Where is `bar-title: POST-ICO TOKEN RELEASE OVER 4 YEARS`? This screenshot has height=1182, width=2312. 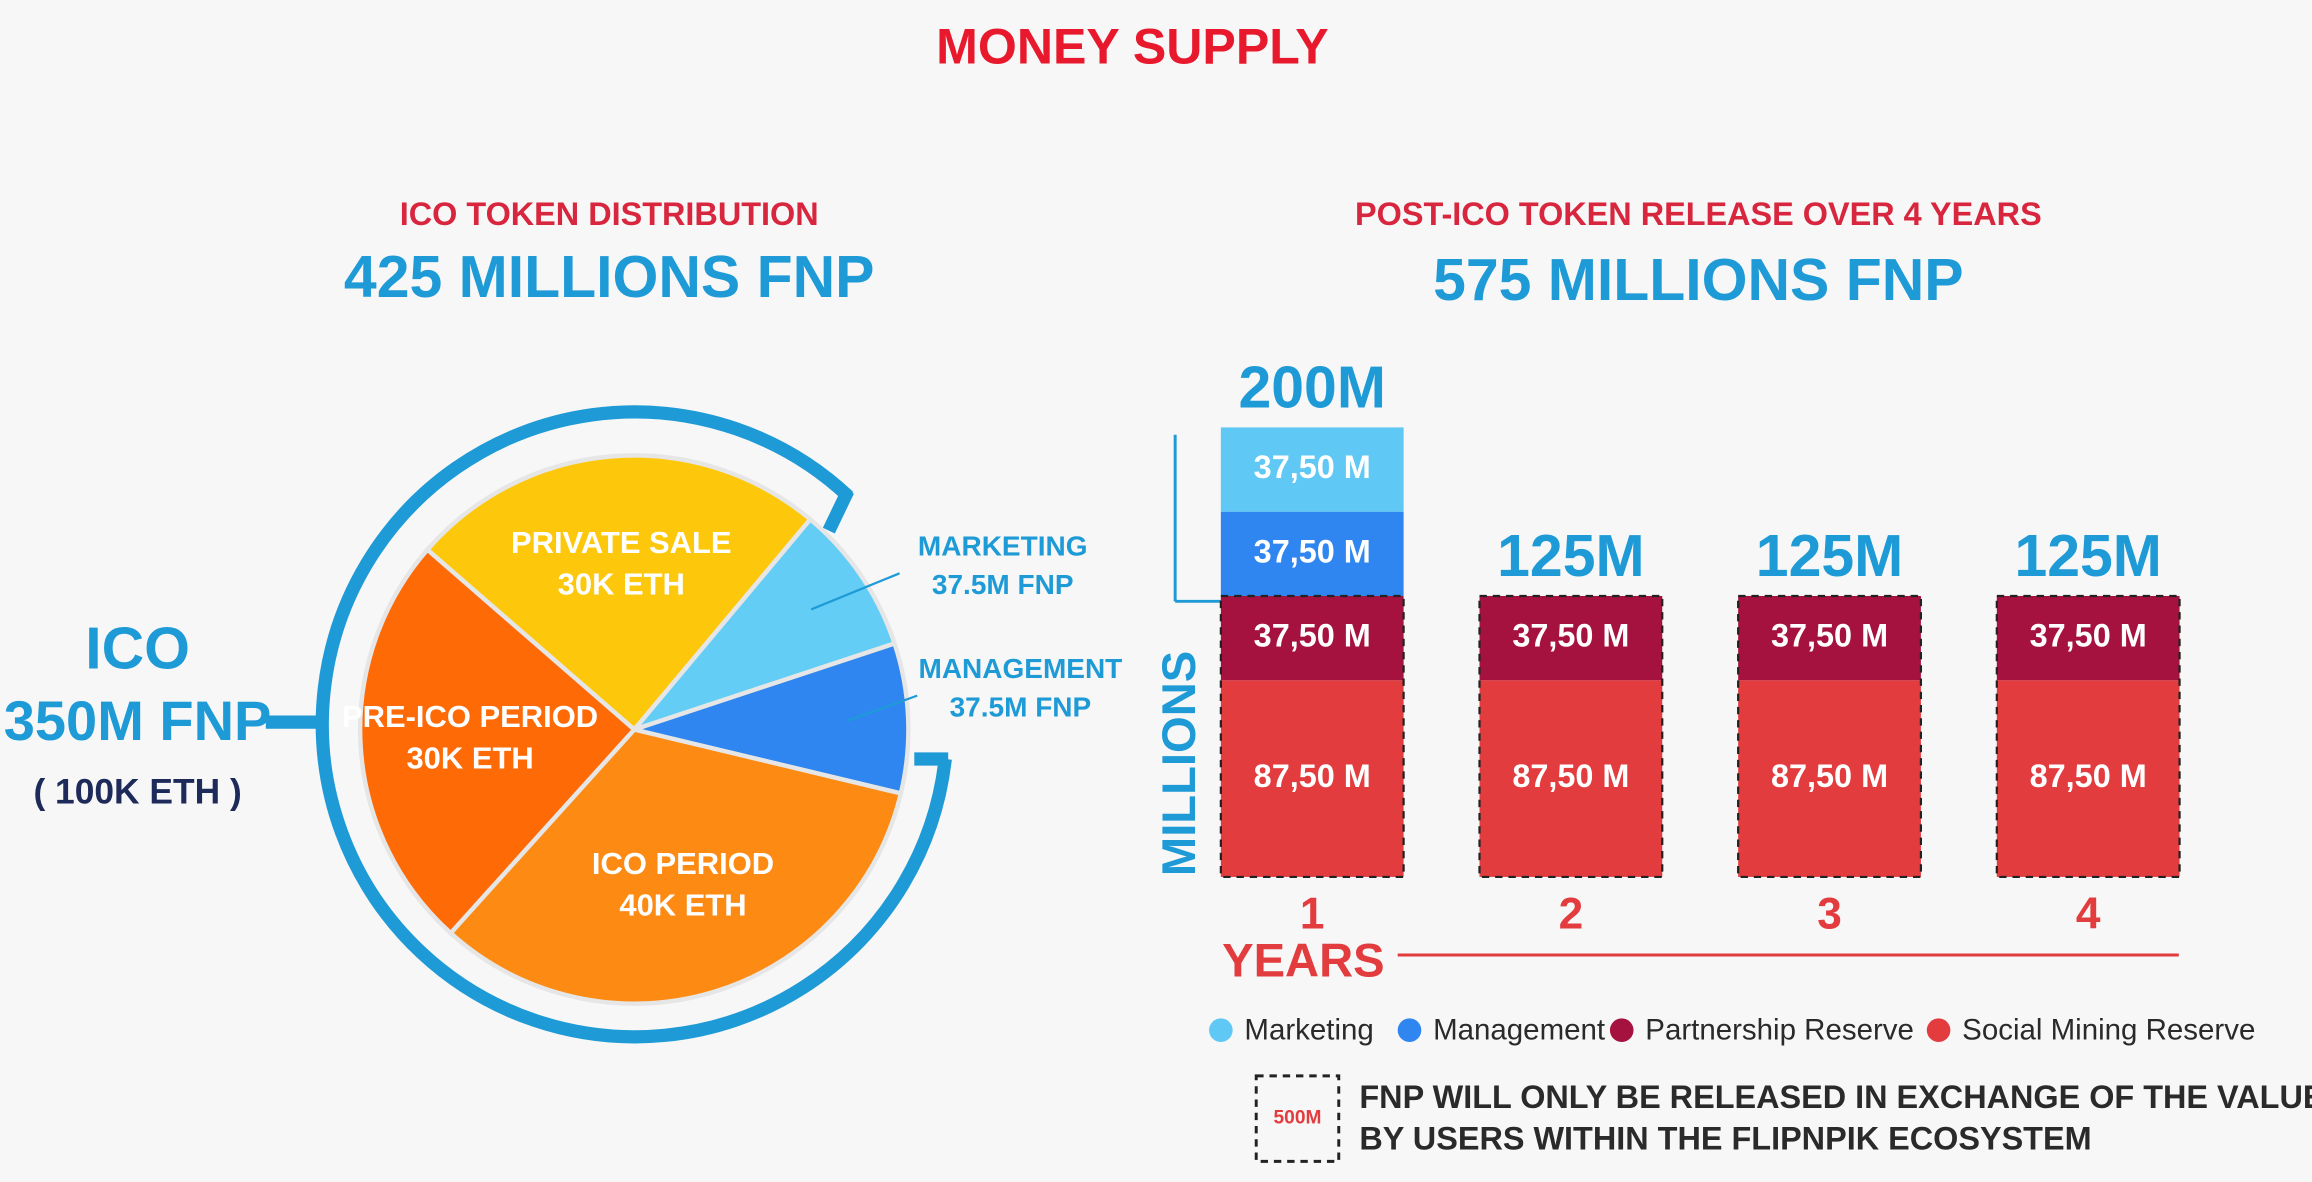
bar-title: POST-ICO TOKEN RELEASE OVER 4 YEARS is located at coordinates (1698, 214).